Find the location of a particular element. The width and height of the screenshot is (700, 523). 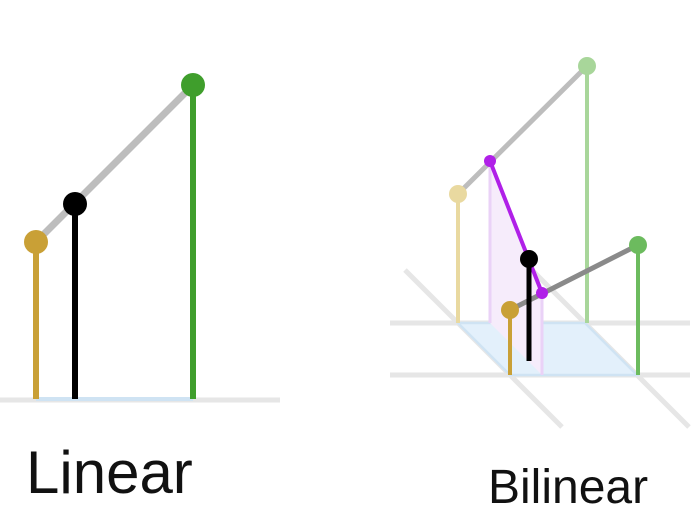

bilinear-back-line is located at coordinates (522, 130).